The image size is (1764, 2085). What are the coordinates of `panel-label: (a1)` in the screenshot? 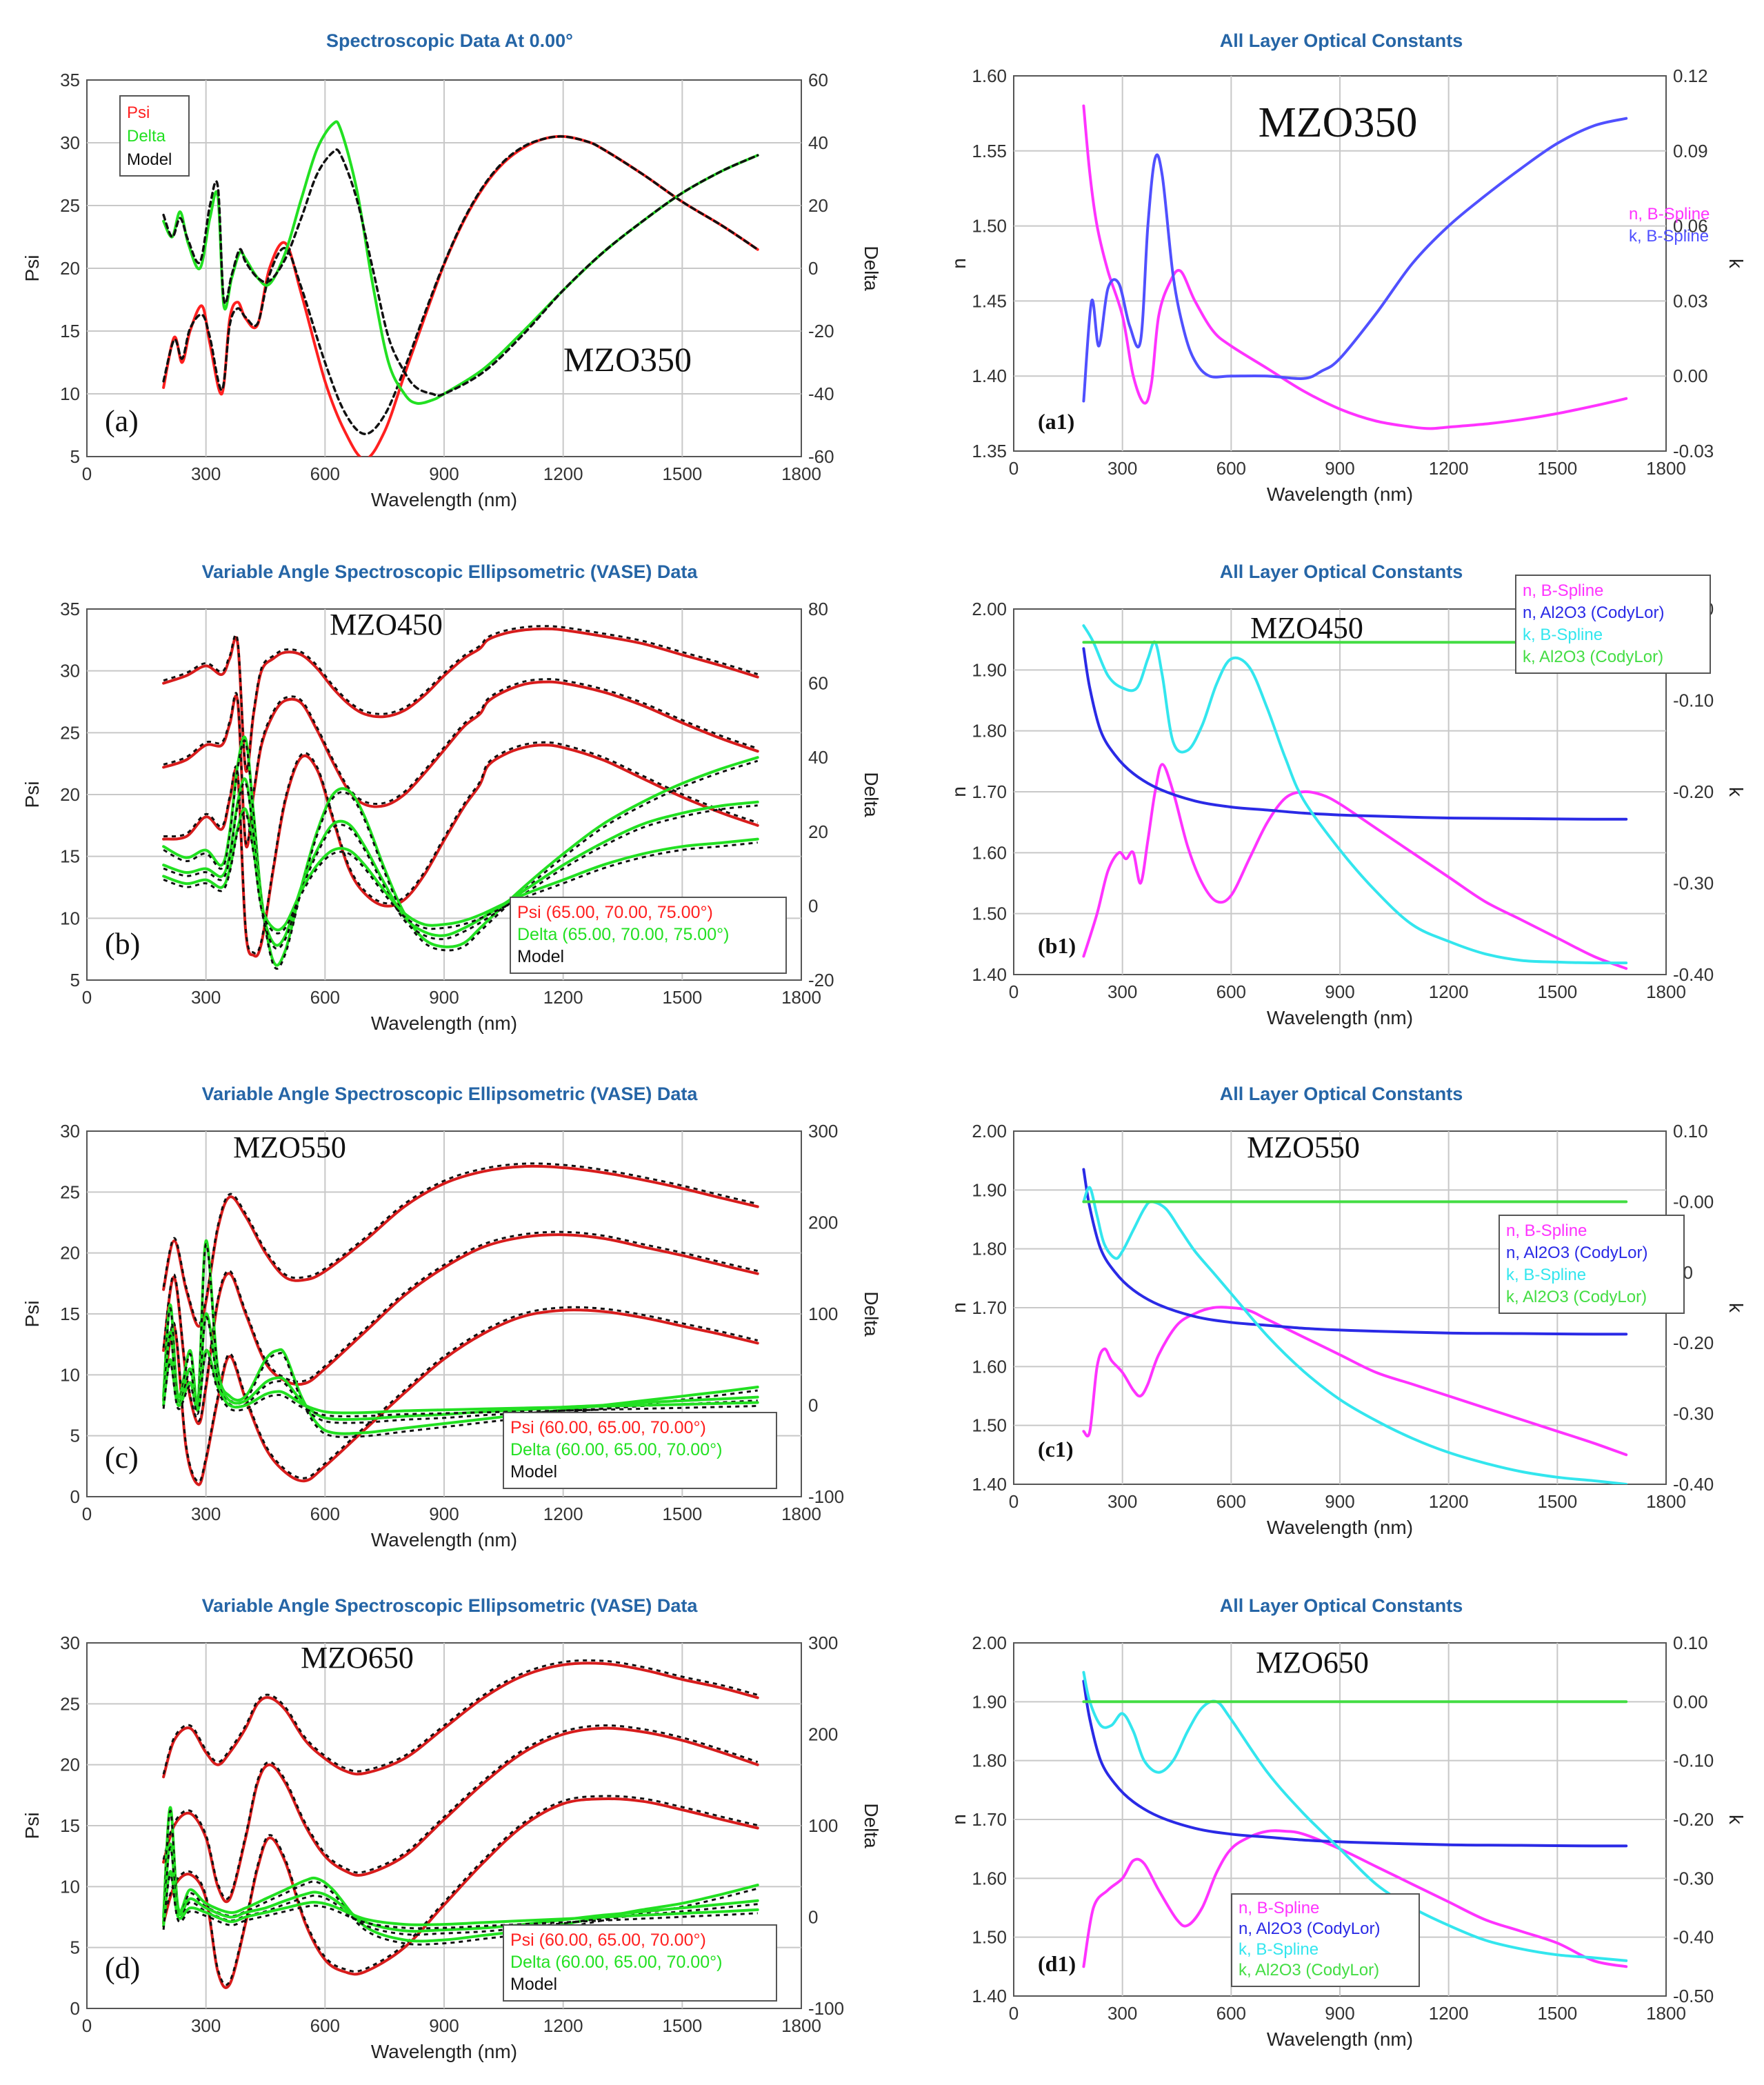 It's located at (1056, 422).